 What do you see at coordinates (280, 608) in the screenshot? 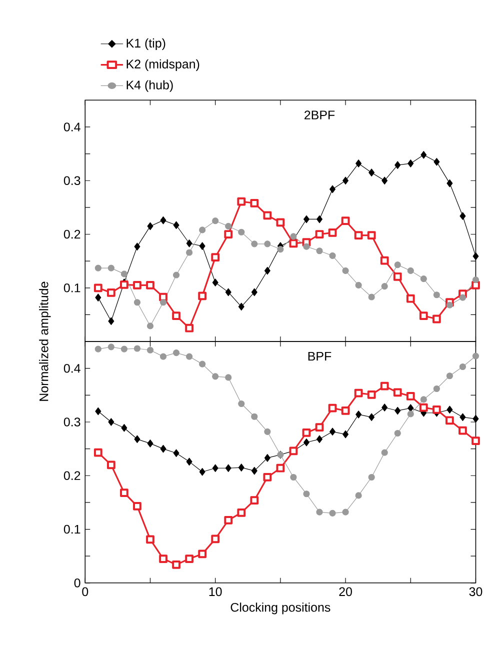
I see `x-axis-title: Clocking positions` at bounding box center [280, 608].